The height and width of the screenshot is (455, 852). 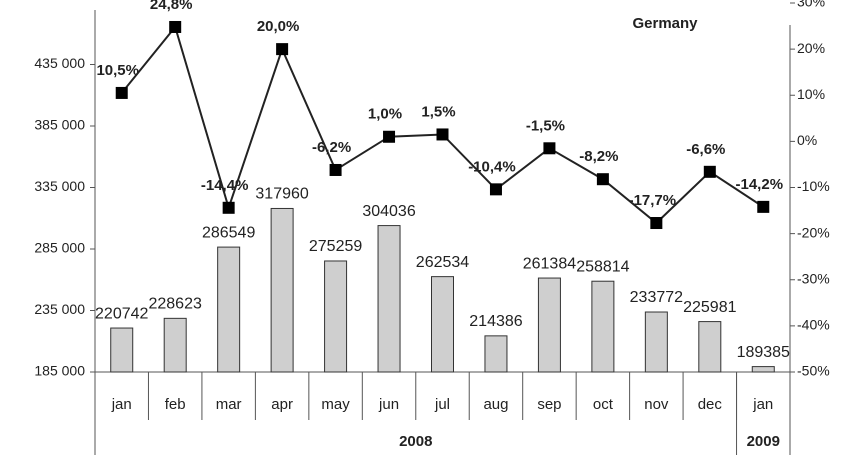 What do you see at coordinates (807, 140) in the screenshot?
I see `y2-tick-label: 0%` at bounding box center [807, 140].